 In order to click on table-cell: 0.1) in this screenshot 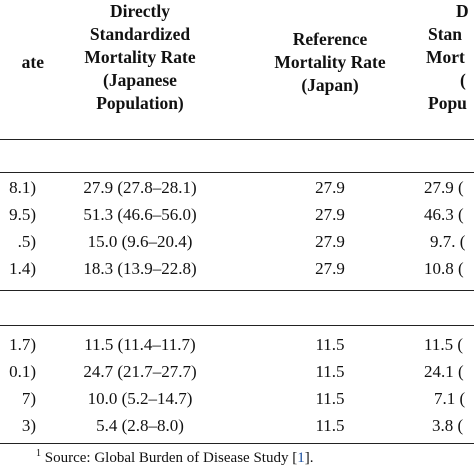, I will do `click(22, 371)`.